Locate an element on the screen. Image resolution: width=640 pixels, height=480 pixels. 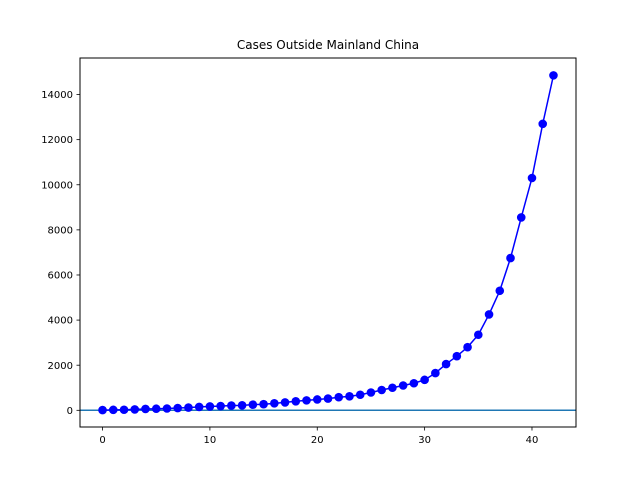
chart-title: Cases Outside Mainland China is located at coordinates (328, 45).